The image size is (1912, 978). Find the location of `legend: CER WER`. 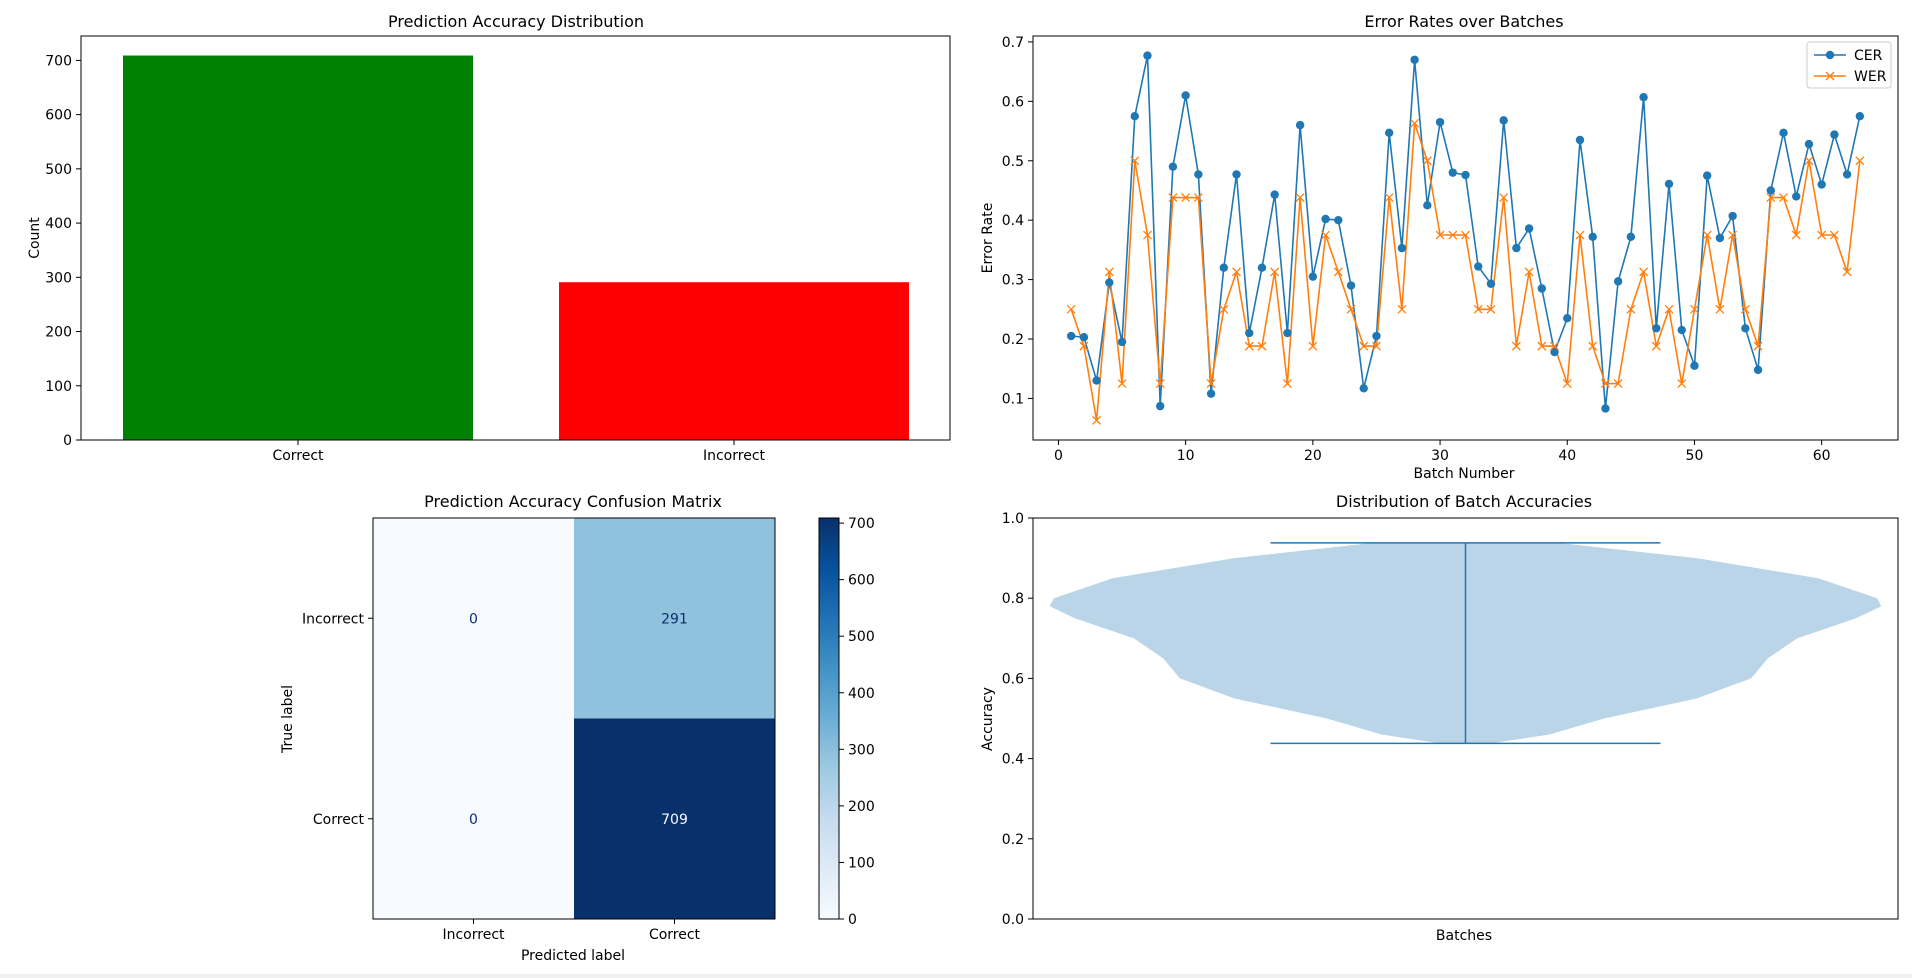

legend: CER WER is located at coordinates (1849, 65).